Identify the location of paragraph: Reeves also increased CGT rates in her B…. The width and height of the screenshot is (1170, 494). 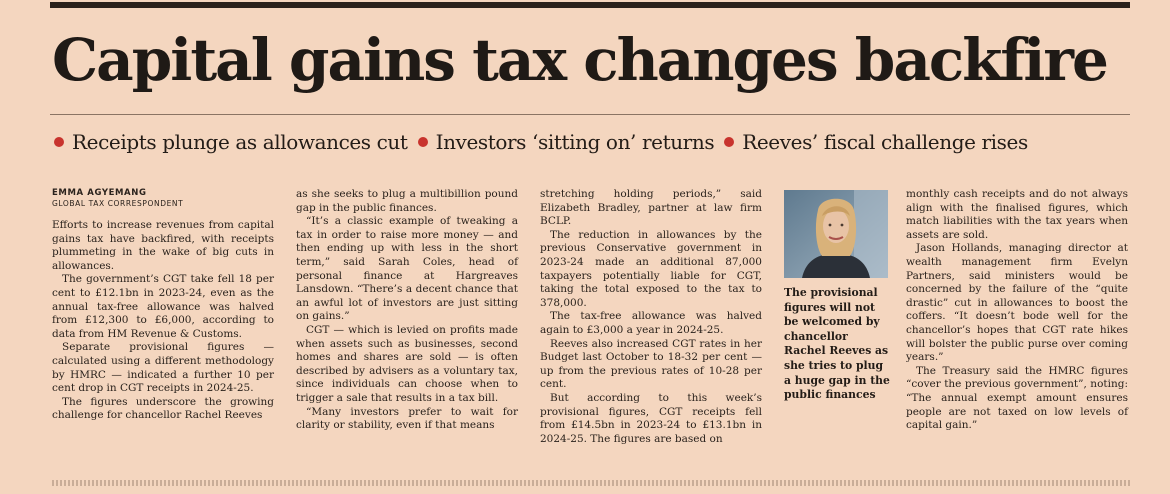
(651, 364).